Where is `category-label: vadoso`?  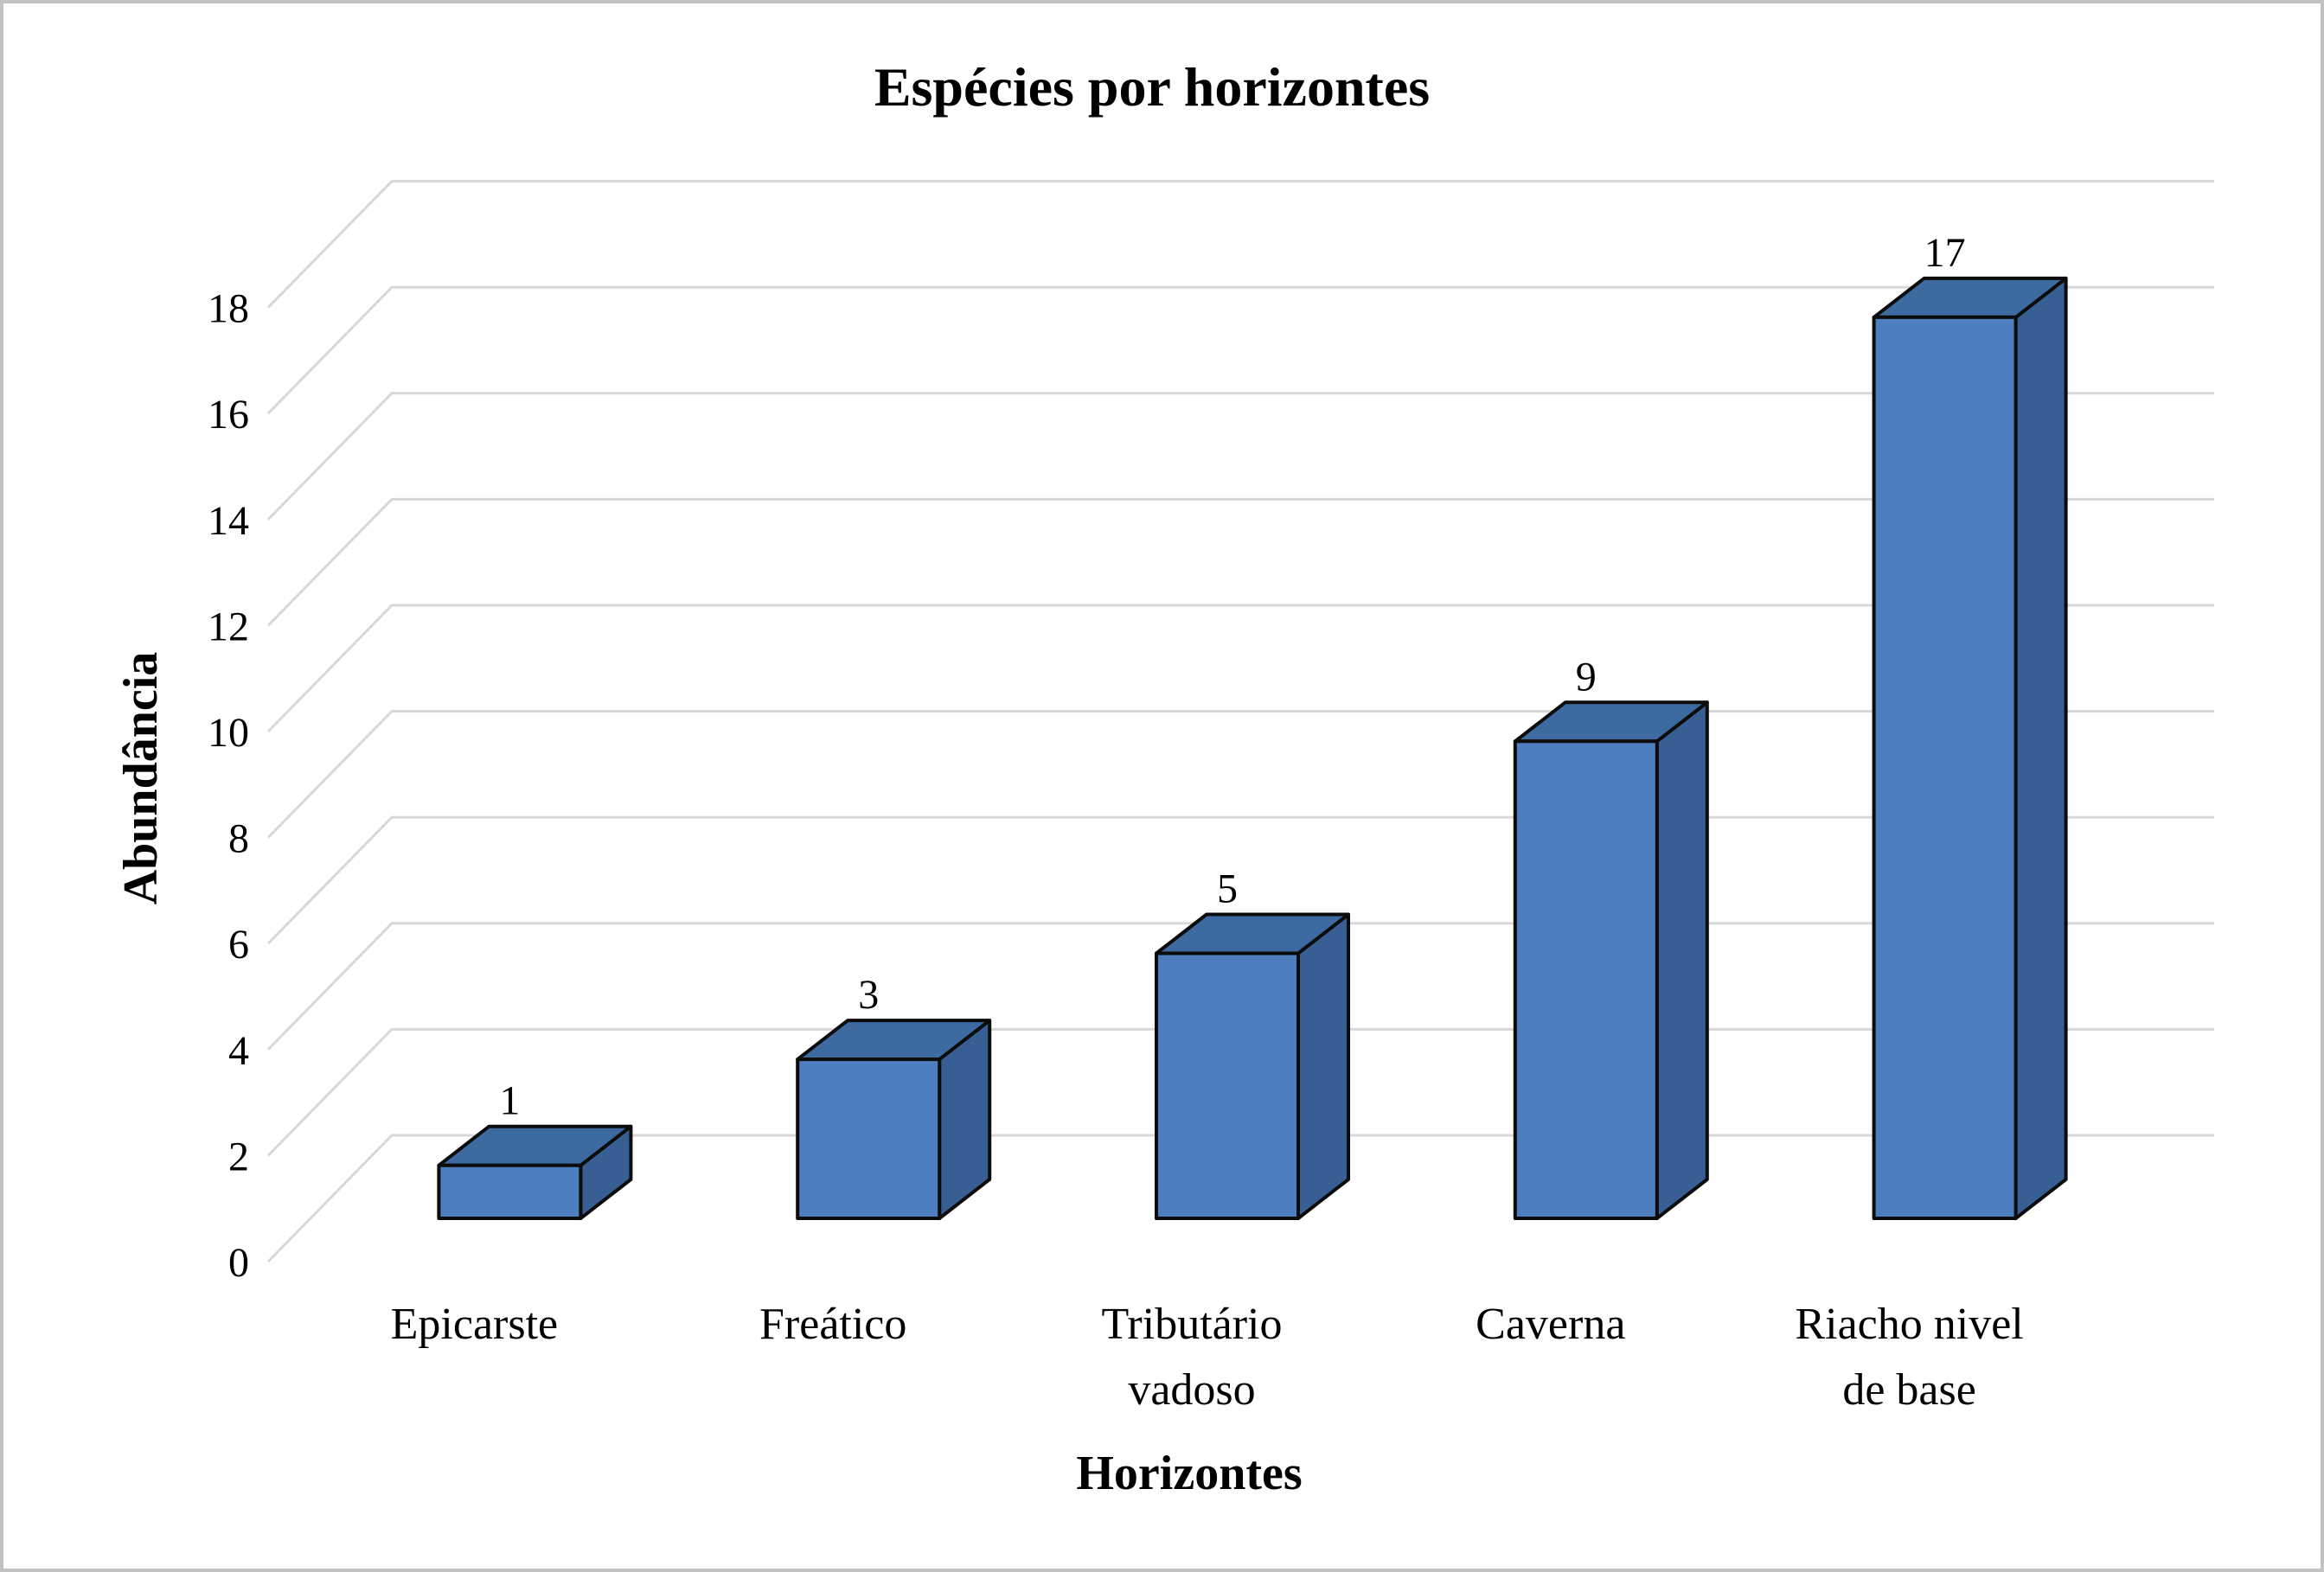 category-label: vadoso is located at coordinates (1191, 1390).